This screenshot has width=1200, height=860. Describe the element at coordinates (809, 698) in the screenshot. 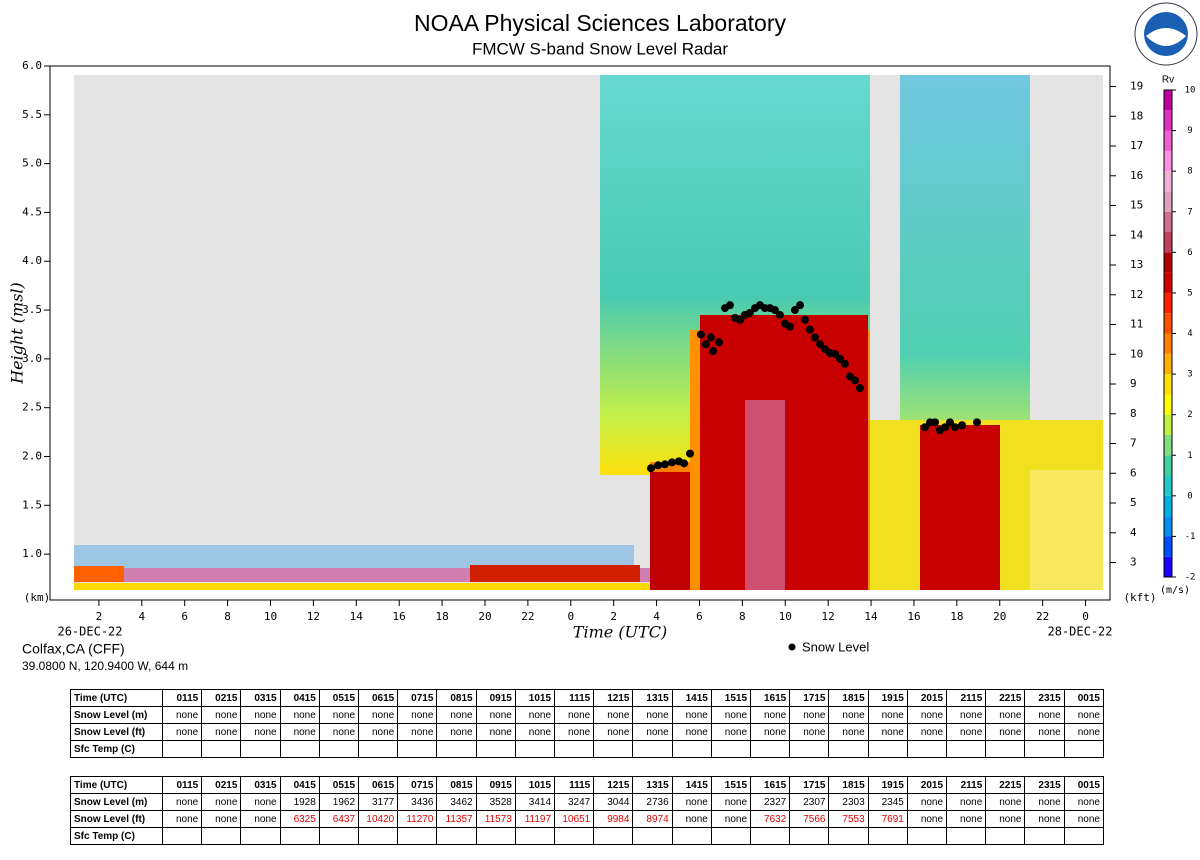

I see `table-cell: 1715` at that location.